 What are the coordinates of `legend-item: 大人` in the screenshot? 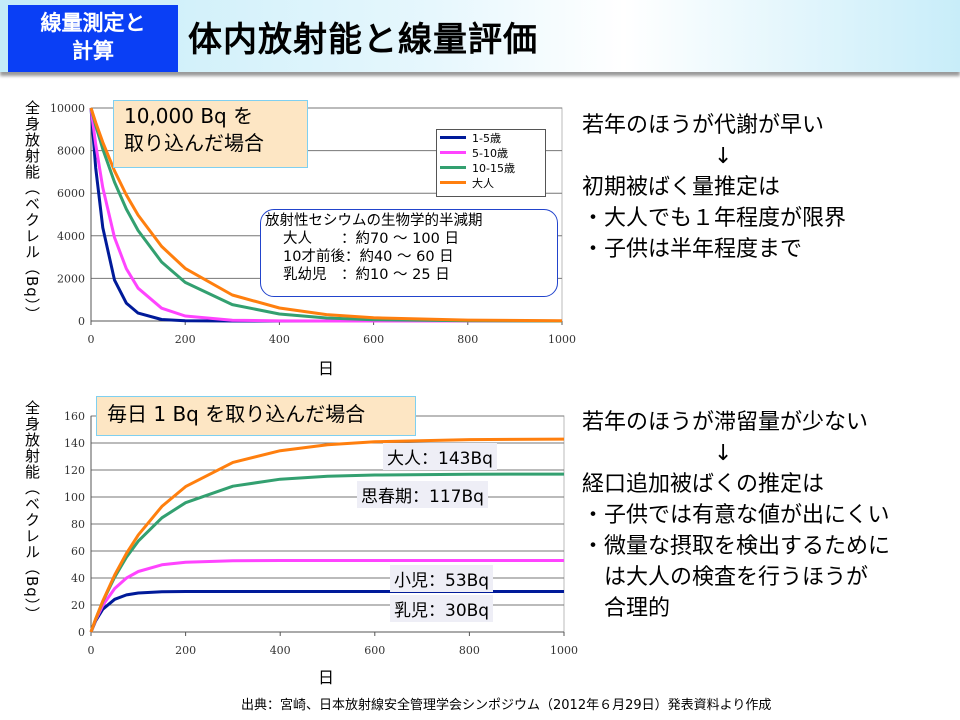 It's located at (491, 182).